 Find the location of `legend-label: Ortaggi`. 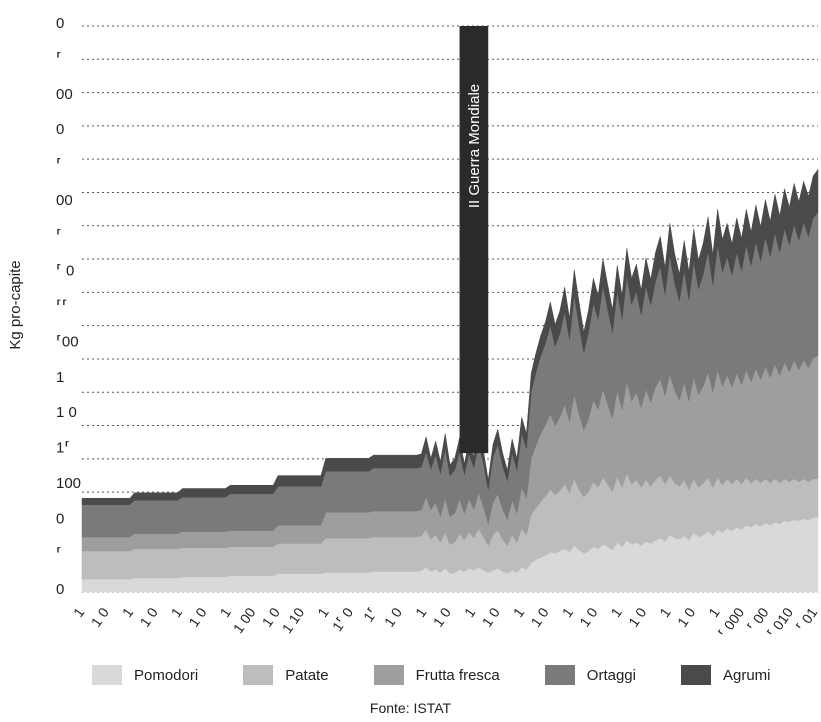

legend-label: Ortaggi is located at coordinates (611, 675).